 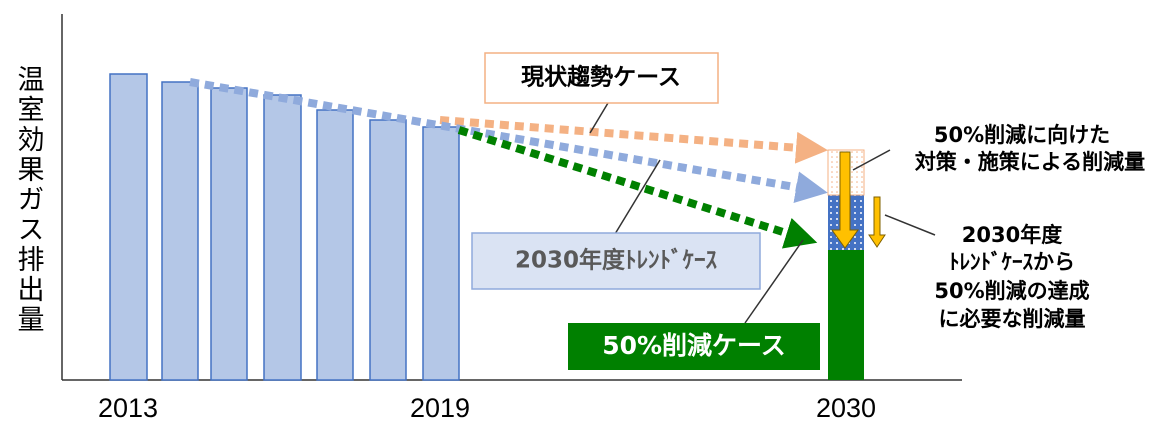 What do you see at coordinates (1011, 291) in the screenshot?
I see `annotation: 50%削減の達成` at bounding box center [1011, 291].